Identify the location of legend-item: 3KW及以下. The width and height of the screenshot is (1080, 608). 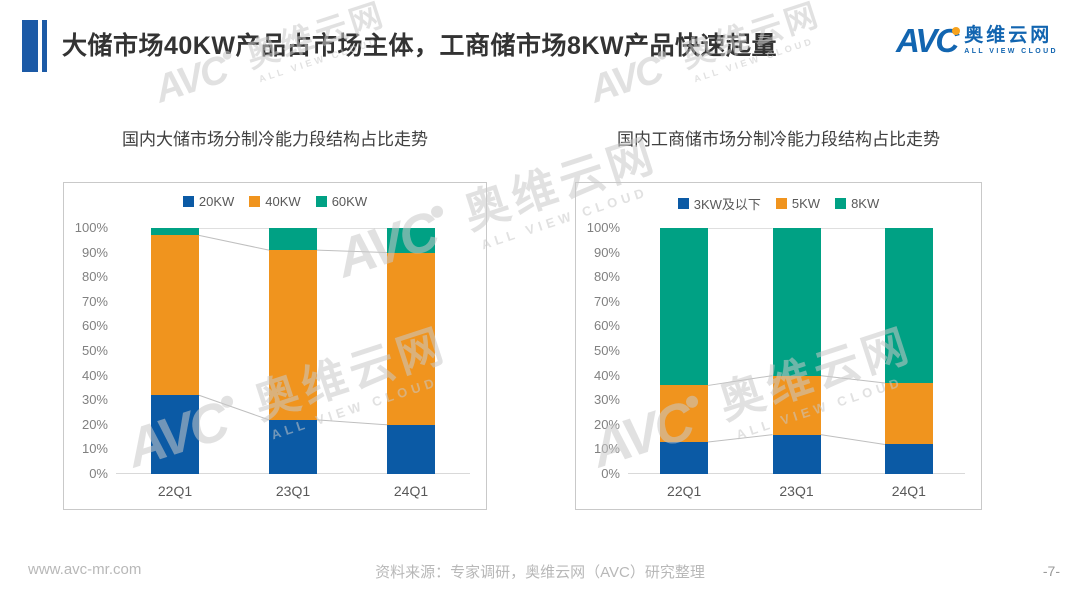
(719, 203).